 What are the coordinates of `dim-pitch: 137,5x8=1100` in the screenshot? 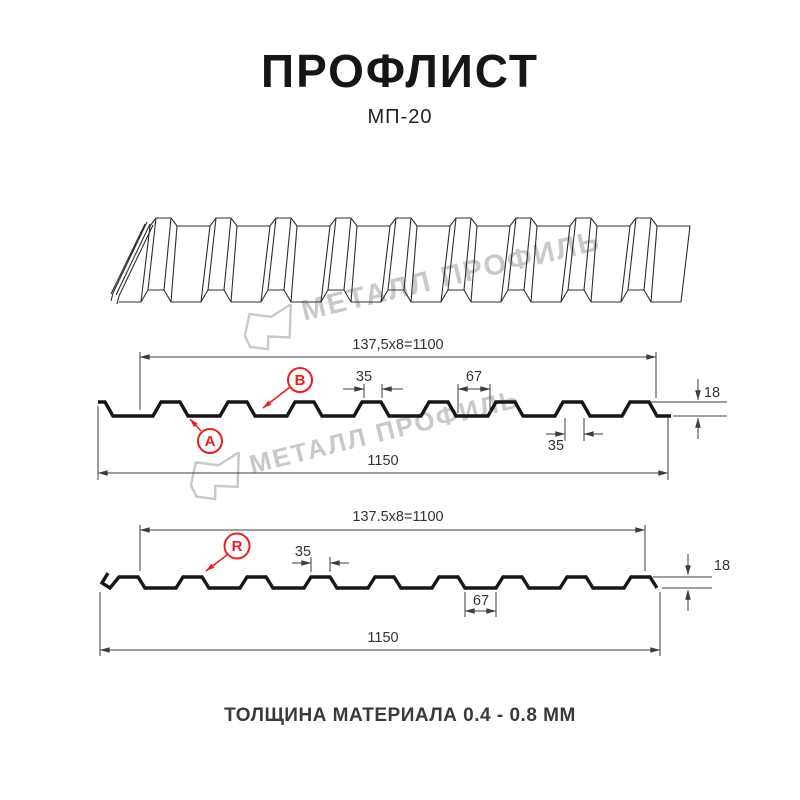 It's located at (398, 373).